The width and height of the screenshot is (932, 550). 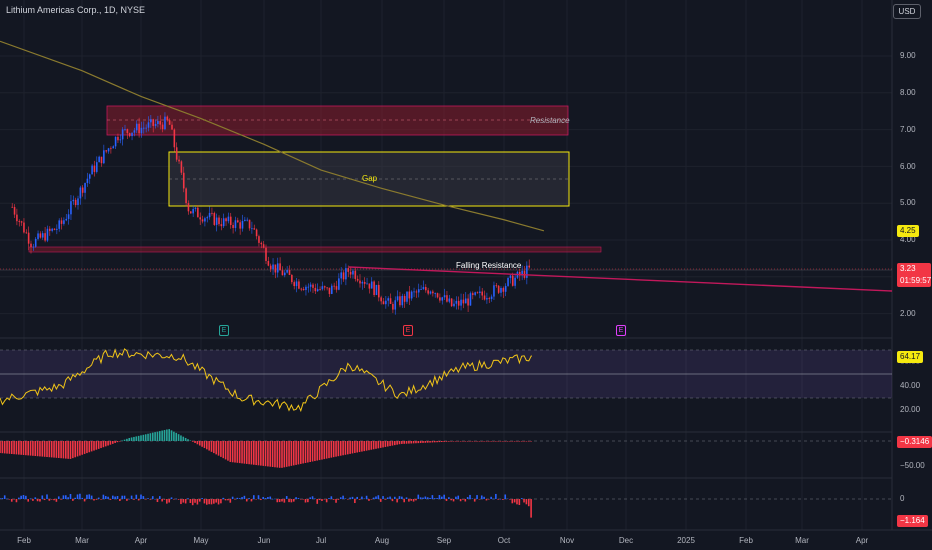 I want to click on time-tick: Dec, so click(x=626, y=540).